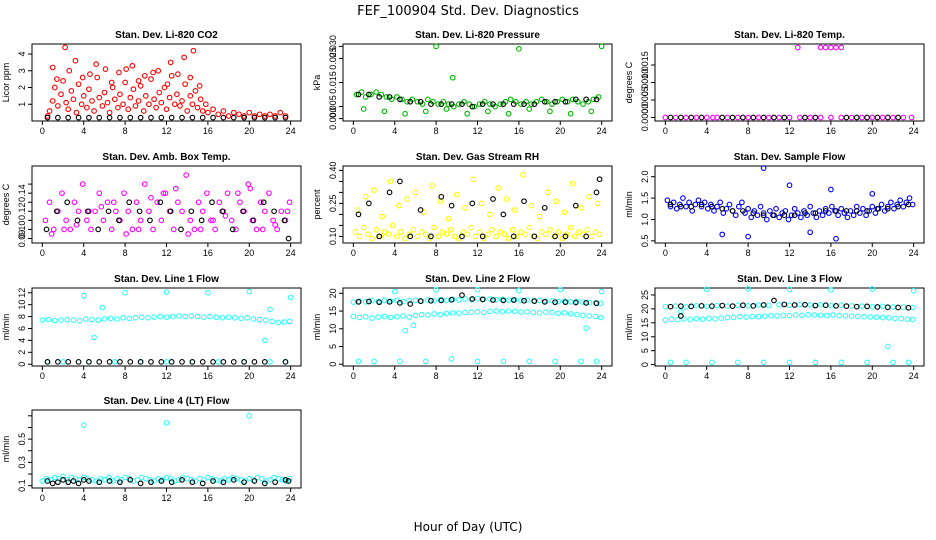  Describe the element at coordinates (645, 118) in the screenshot. I see `y-tick-label: 0.0000` at that location.